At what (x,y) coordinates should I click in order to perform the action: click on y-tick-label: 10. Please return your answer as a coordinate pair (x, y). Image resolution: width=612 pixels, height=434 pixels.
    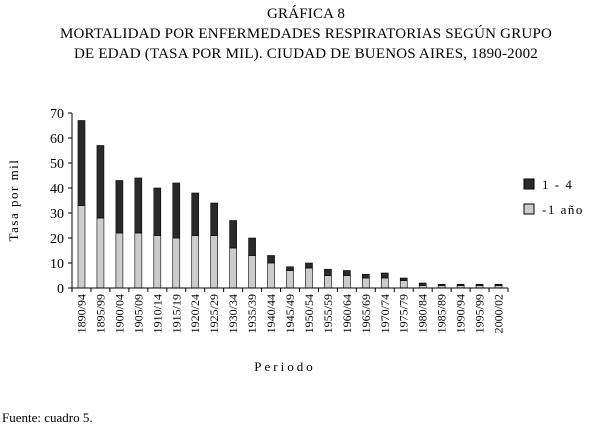
    Looking at the image, I should click on (57, 264).